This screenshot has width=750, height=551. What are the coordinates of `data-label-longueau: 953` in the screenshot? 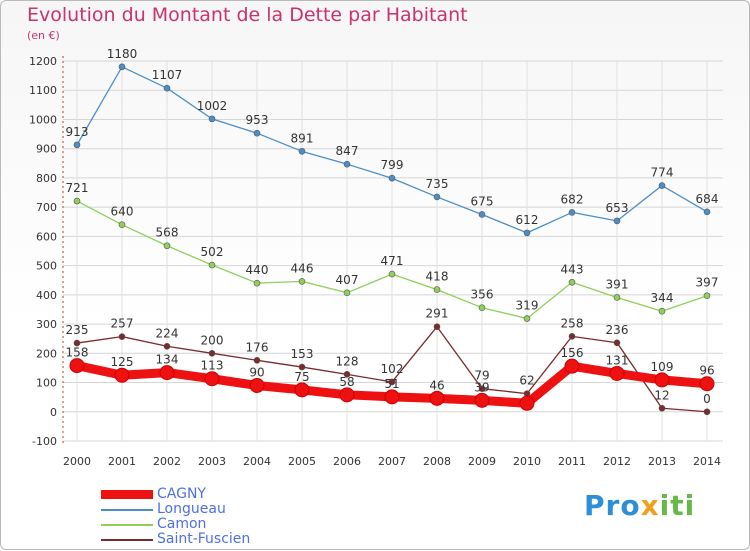 It's located at (257, 120).